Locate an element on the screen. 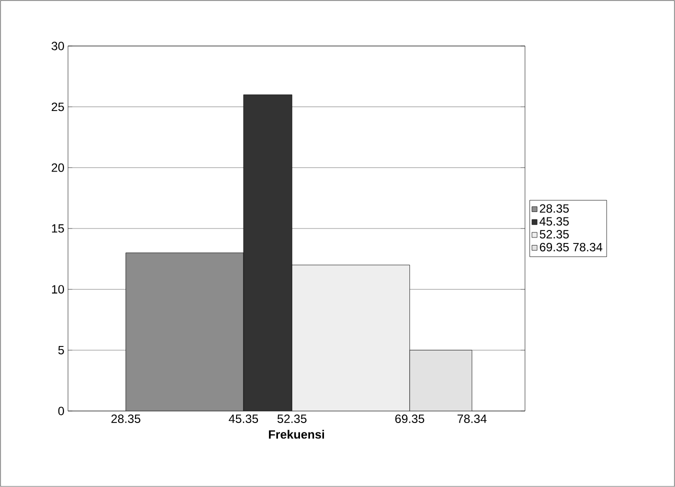  legend-label: 52.35 is located at coordinates (554, 234).